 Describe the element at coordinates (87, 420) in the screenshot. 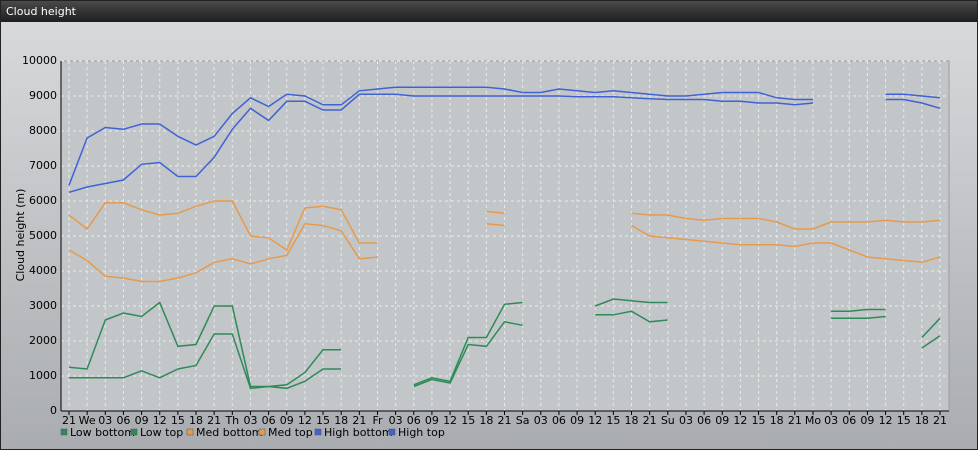

I see `x-tick-label: We` at that location.